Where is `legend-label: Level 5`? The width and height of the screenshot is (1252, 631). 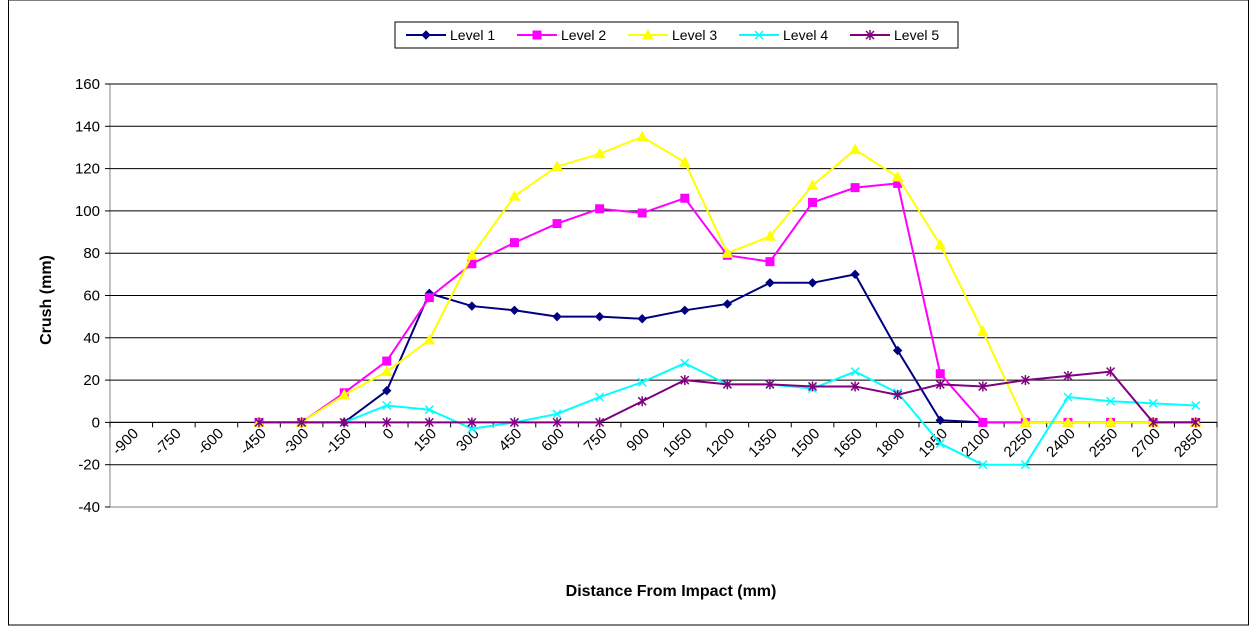
legend-label: Level 5 is located at coordinates (916, 35).